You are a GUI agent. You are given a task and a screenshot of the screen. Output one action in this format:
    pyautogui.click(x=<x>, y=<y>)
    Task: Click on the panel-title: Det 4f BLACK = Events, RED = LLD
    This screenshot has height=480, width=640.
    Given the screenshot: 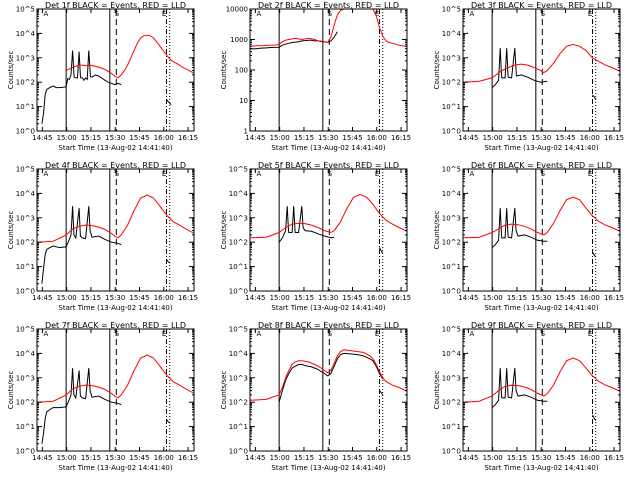 What is the action you would take?
    pyautogui.click(x=115, y=165)
    